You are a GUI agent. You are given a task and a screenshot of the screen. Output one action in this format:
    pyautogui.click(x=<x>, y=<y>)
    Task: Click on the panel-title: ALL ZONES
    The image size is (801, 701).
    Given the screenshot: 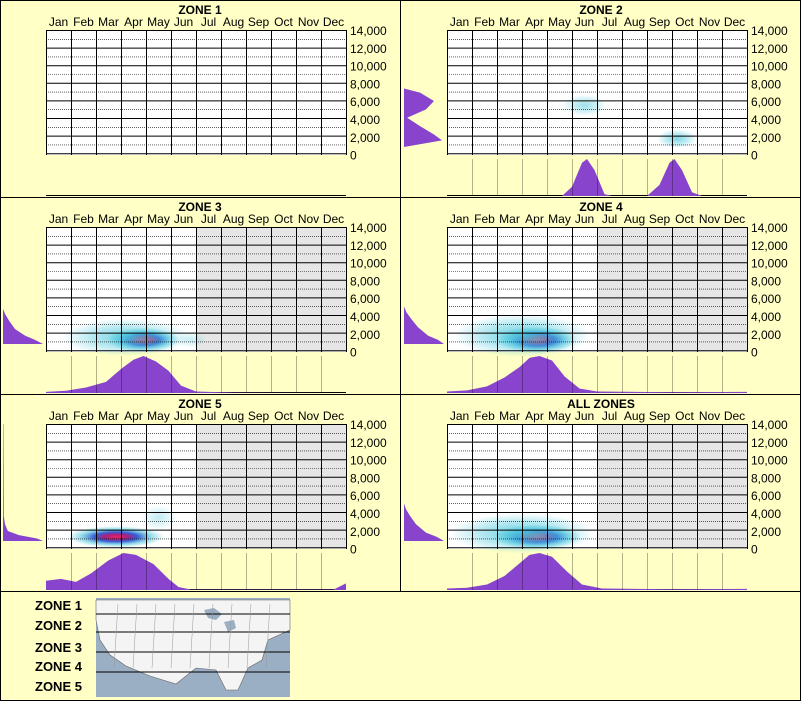 What is the action you would take?
    pyautogui.click(x=601, y=404)
    